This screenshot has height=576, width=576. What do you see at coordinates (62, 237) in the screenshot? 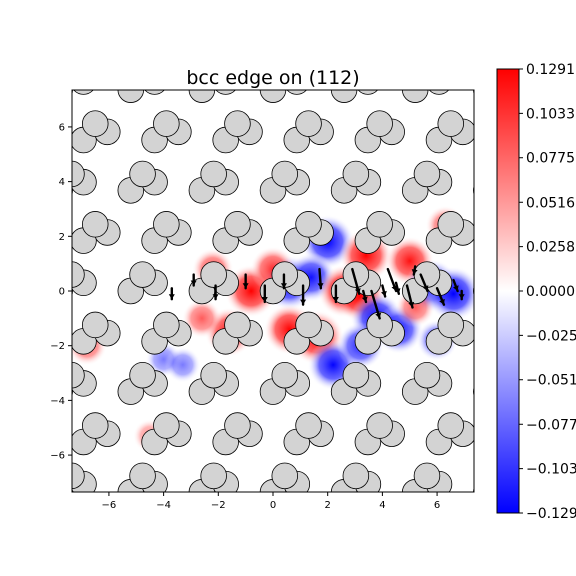
I see `y-tick-label: 2` at bounding box center [62, 237].